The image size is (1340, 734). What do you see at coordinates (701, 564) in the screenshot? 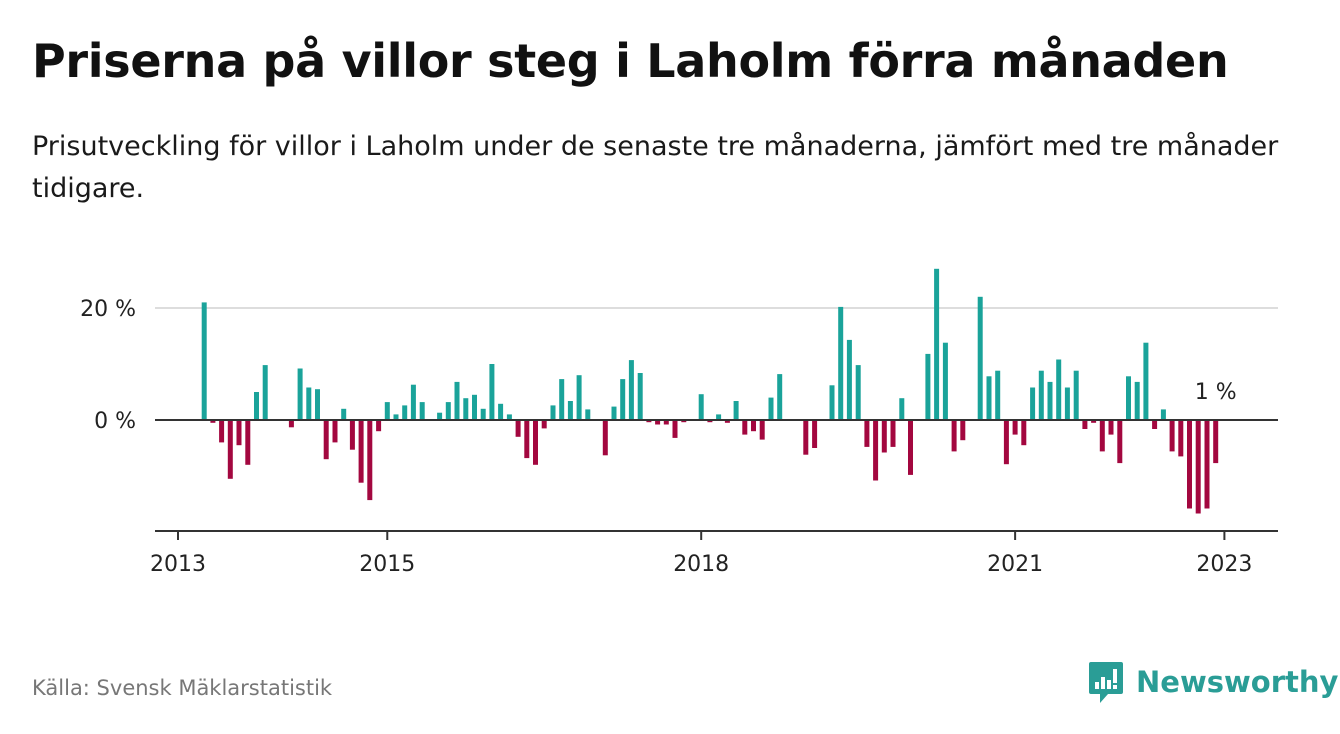
I see `x-tick-label: 2018` at bounding box center [701, 564].